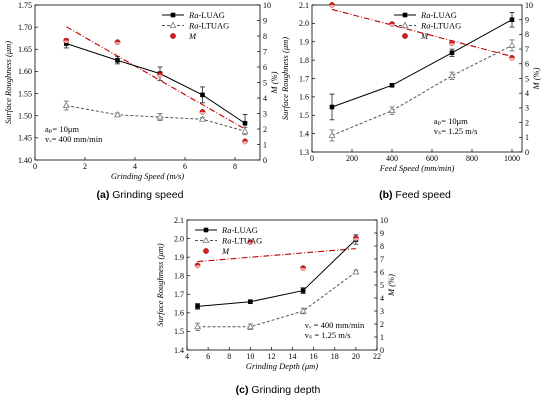 This screenshot has height=400, width=550. What do you see at coordinates (456, 131) in the screenshot?
I see `parameter-note: vₛ= 1.25 m/s` at bounding box center [456, 131].